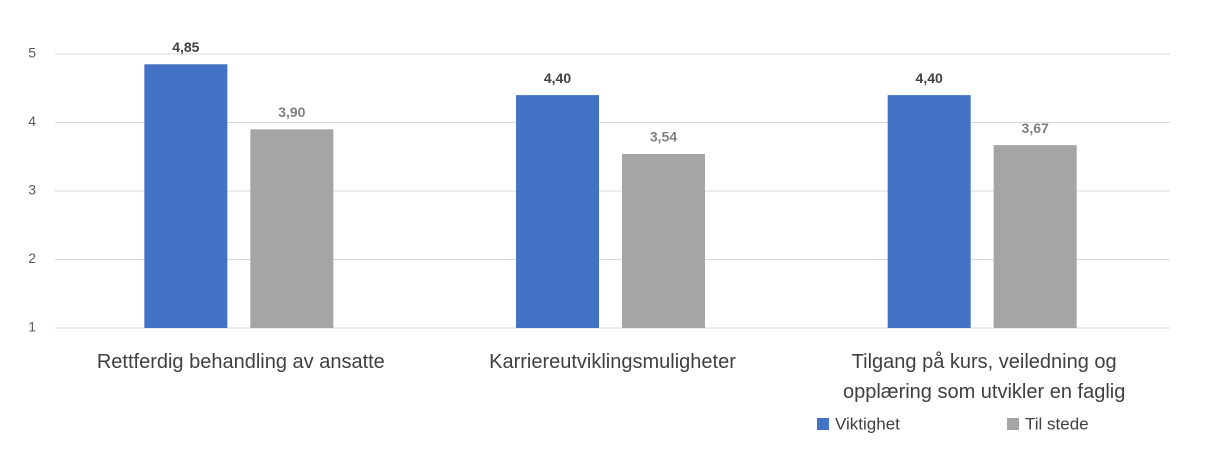 The image size is (1208, 470). Describe the element at coordinates (291, 112) in the screenshot. I see `value-label: 3,90` at that location.